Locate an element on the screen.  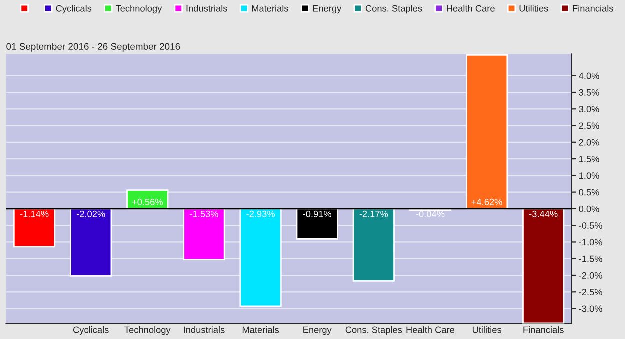
y-tick-label: -1.0% is located at coordinates (590, 242).